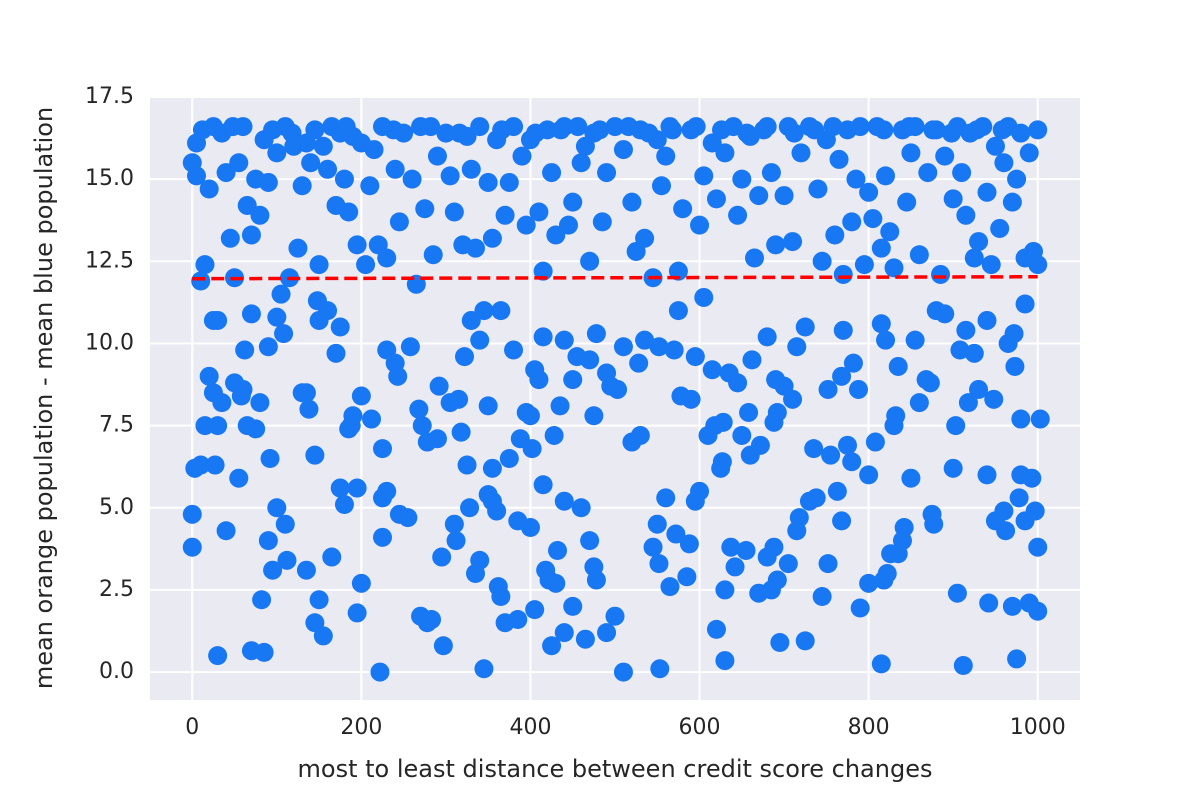 The height and width of the screenshot is (800, 1200). Describe the element at coordinates (116, 425) in the screenshot. I see `y-tick-label: 7.5` at that location.